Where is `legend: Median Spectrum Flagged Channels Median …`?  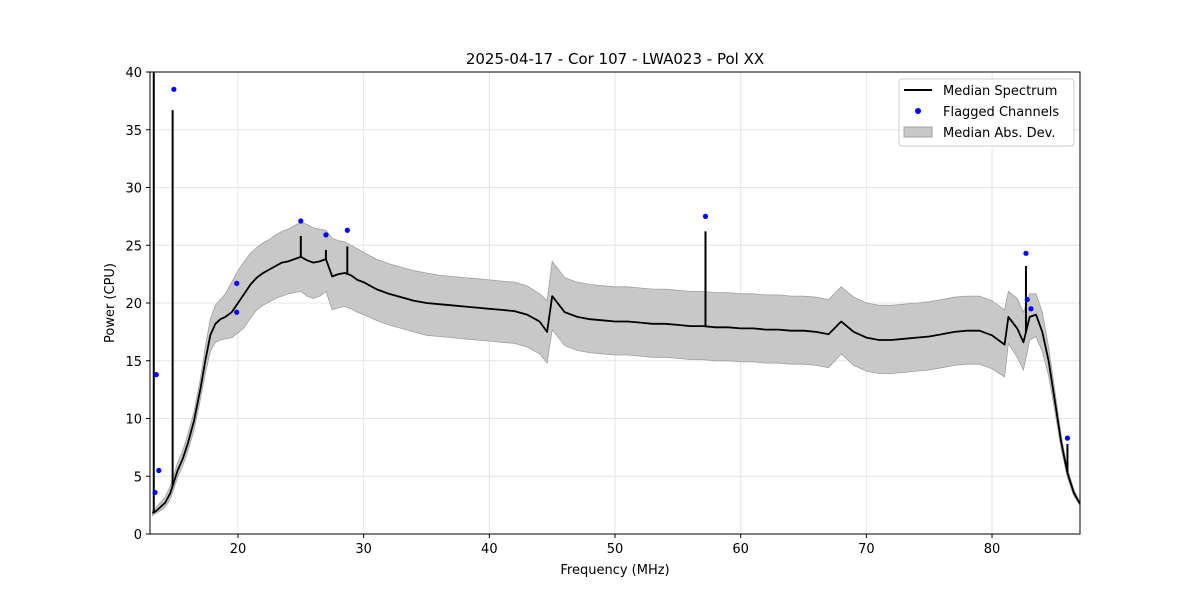 legend: Median Spectrum Flagged Channels Median … is located at coordinates (986, 112).